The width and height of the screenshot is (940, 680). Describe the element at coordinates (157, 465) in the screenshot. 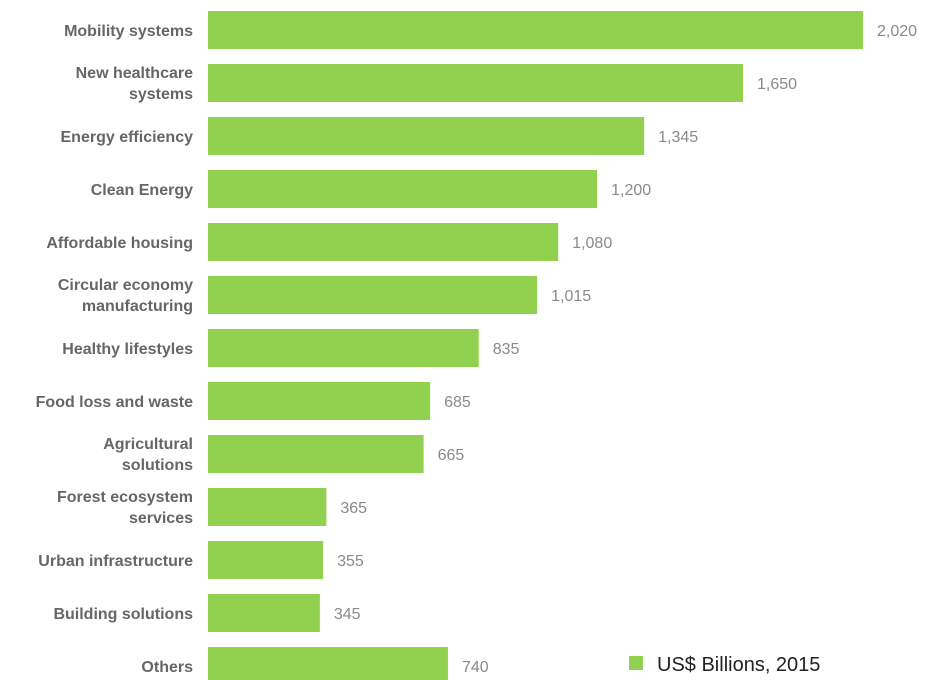

I see `category-label-line: solutions` at that location.